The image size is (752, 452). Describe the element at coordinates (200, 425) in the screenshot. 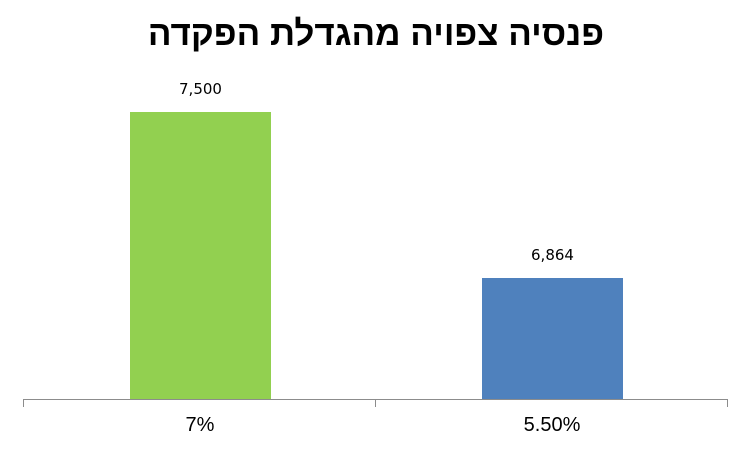

I see `x-tick-label: 7%` at that location.